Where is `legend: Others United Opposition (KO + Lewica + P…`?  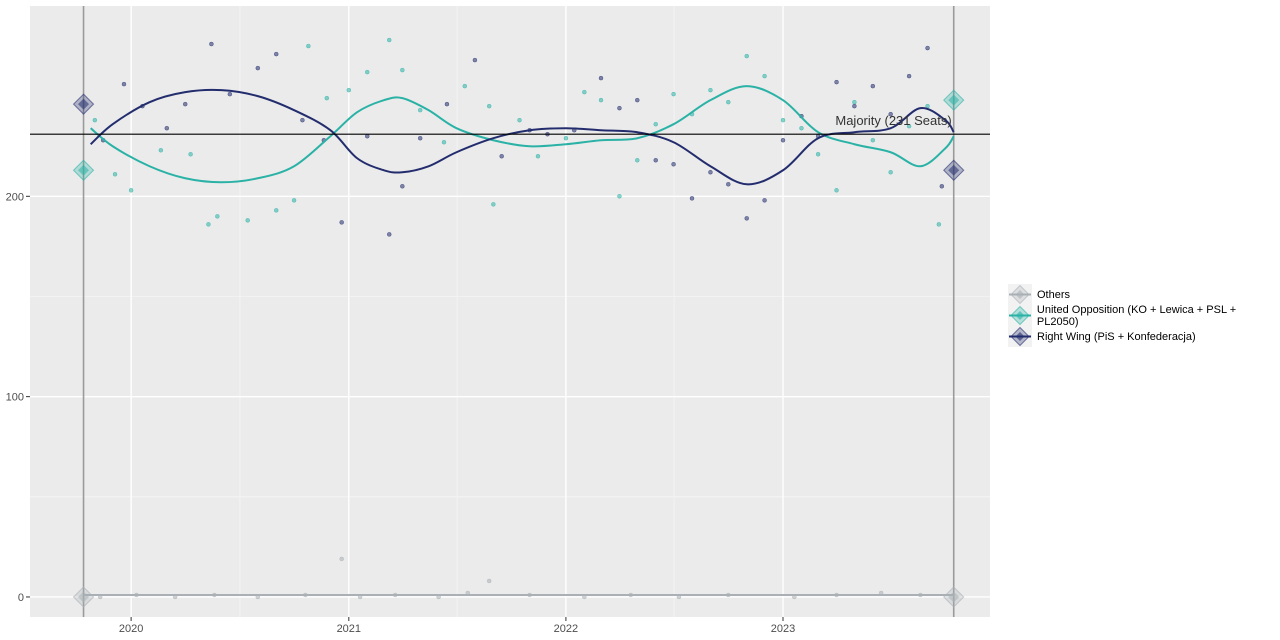
legend: Others United Opposition (KO + Lewica + P… is located at coordinates (1144, 315).